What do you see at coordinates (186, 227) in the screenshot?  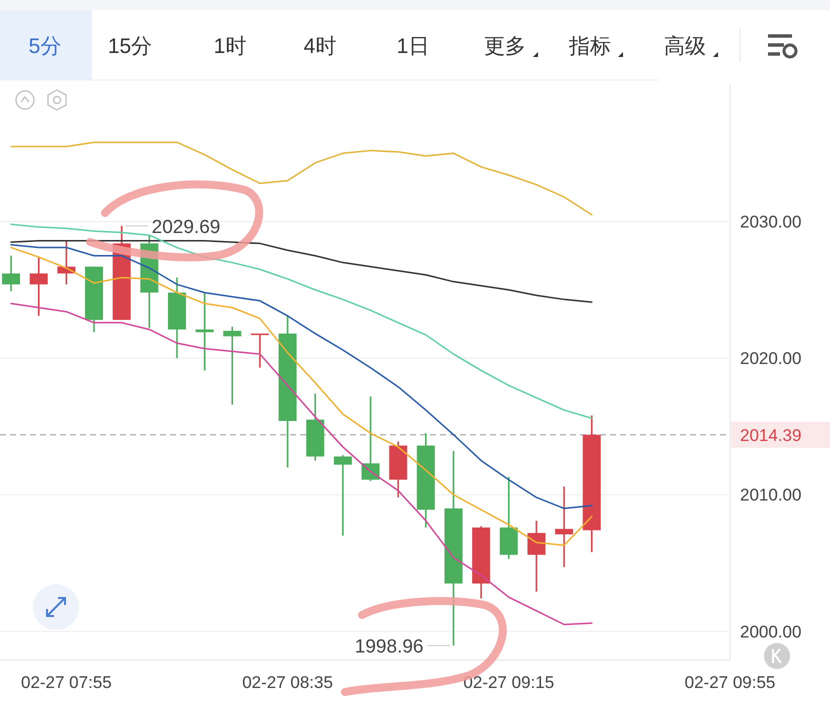 I see `annotation: 2029.69` at bounding box center [186, 227].